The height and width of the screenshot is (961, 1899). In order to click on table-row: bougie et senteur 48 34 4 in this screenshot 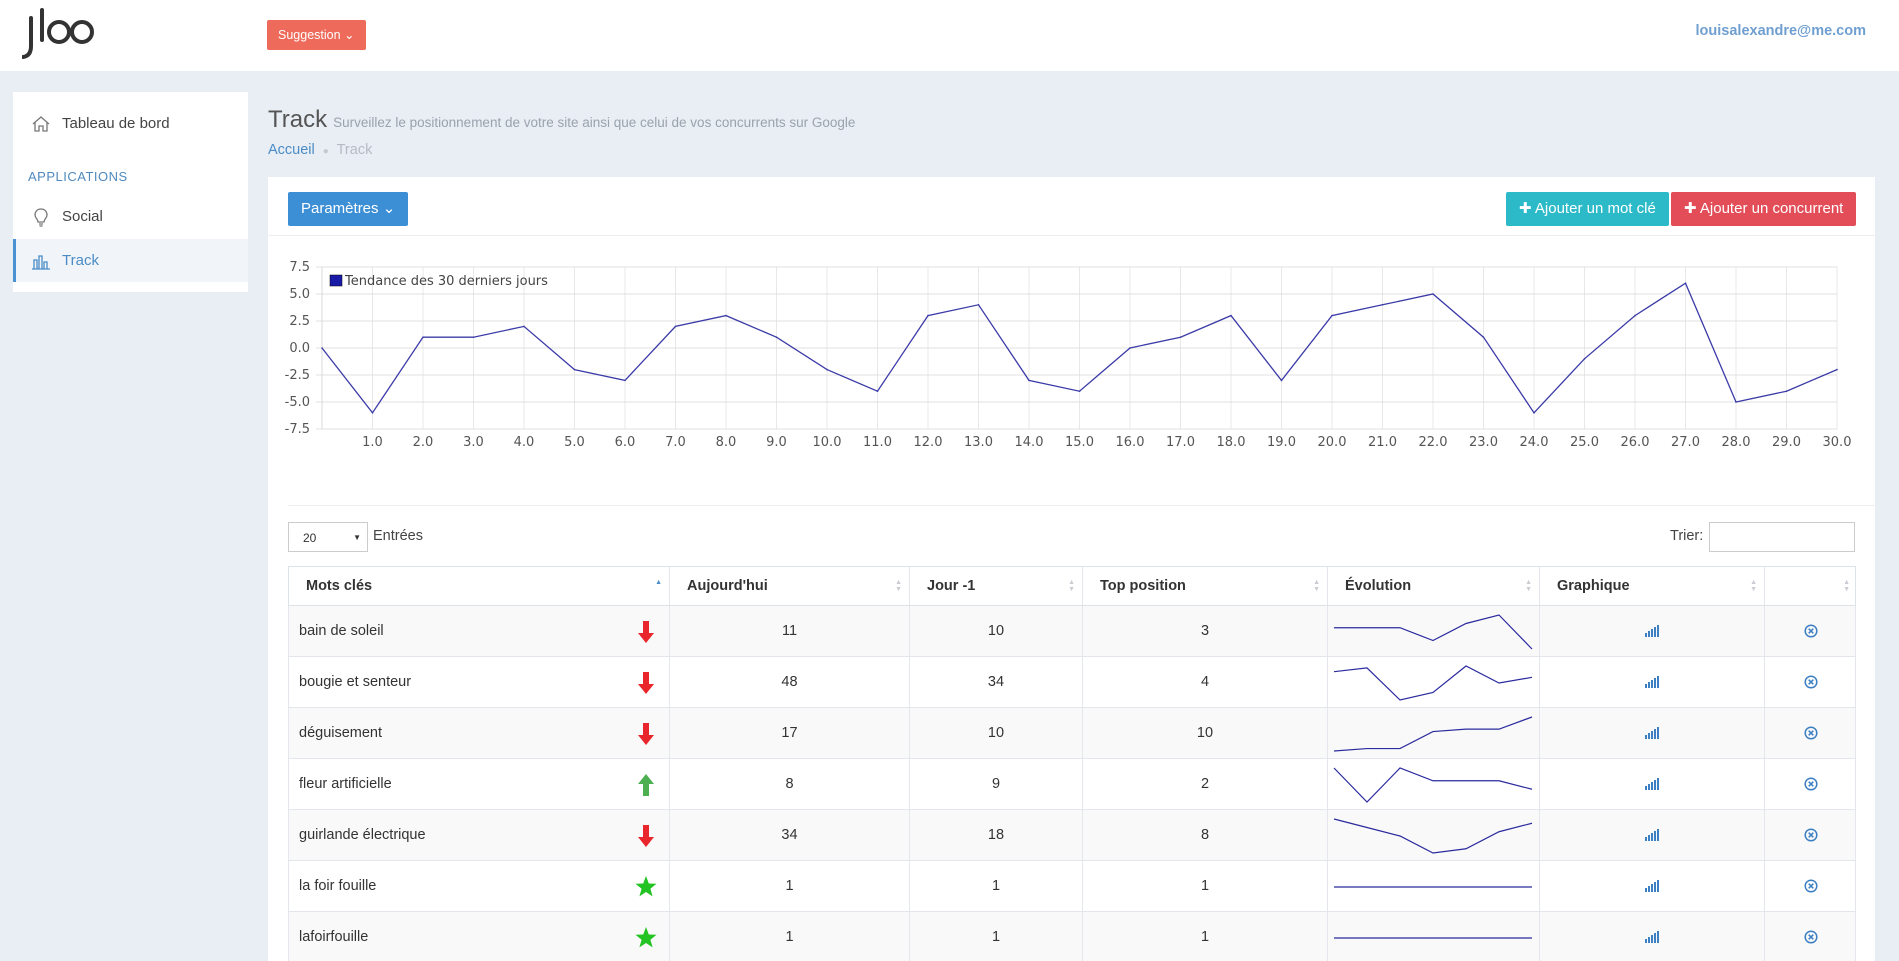, I will do `click(1072, 682)`.